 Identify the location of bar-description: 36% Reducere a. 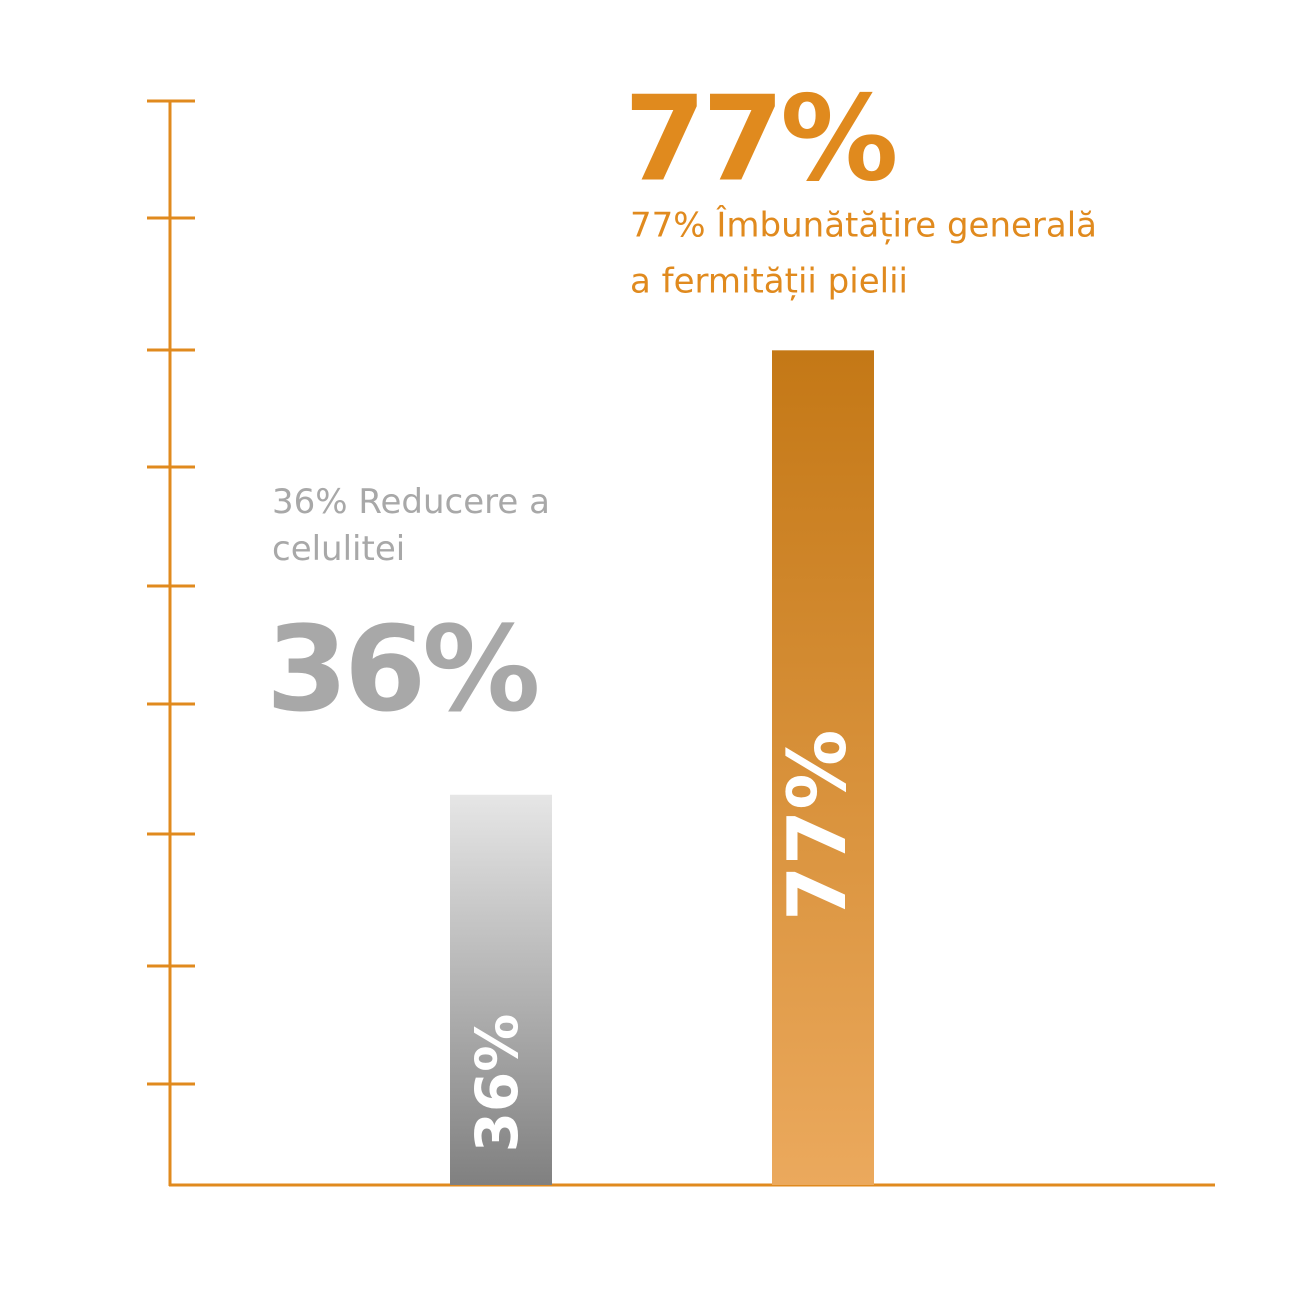
(411, 502).